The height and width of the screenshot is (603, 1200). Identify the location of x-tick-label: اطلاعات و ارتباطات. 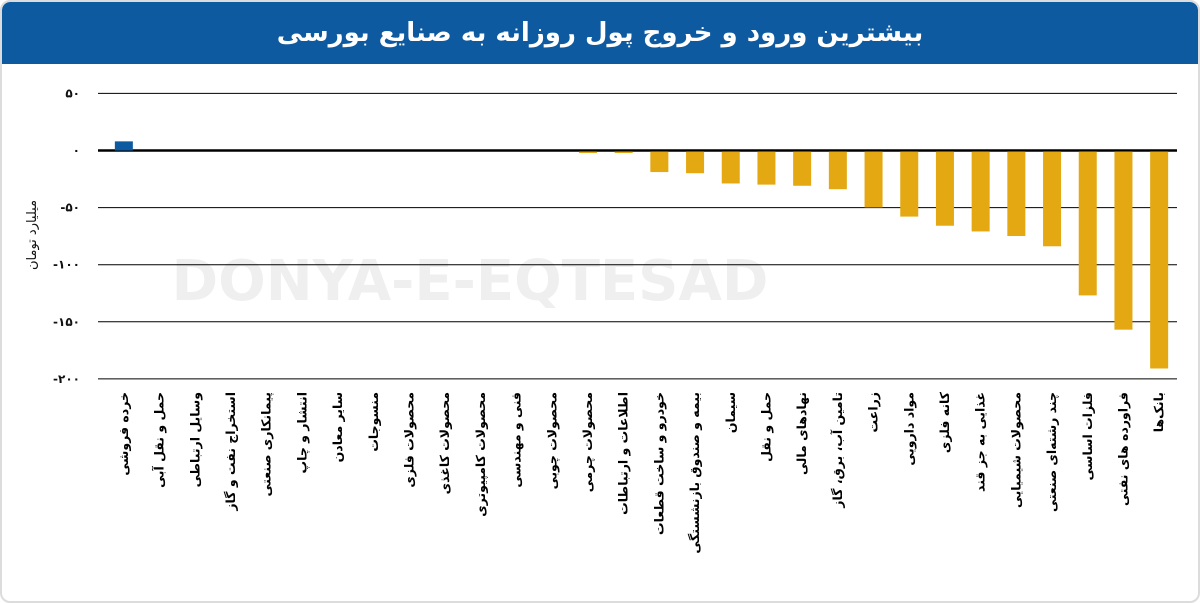
(623, 453).